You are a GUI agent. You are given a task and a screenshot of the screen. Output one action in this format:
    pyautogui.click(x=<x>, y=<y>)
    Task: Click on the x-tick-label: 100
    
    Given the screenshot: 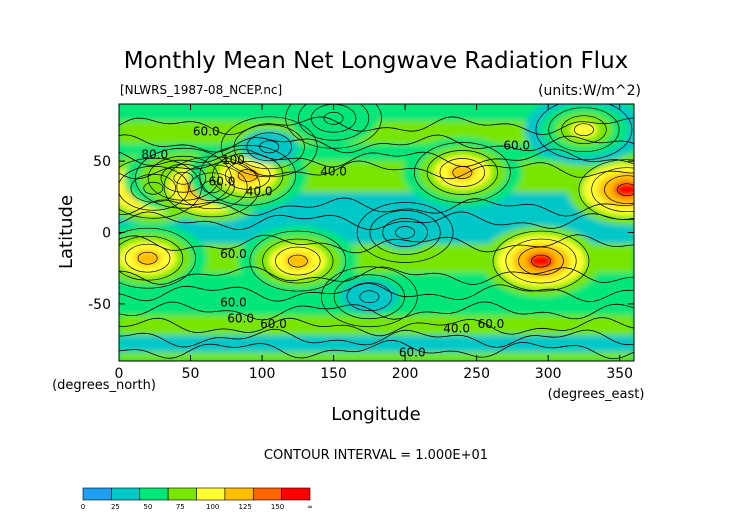 What is the action you would take?
    pyautogui.click(x=262, y=374)
    